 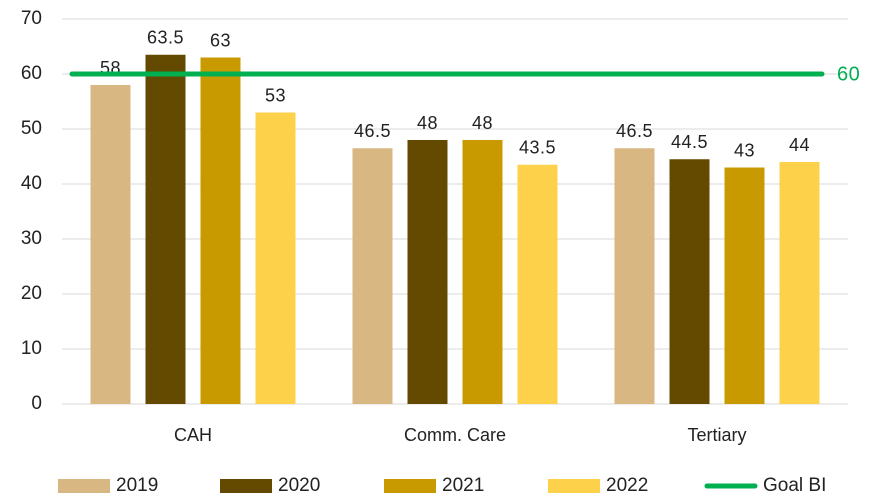 I want to click on data-label: 43.5, so click(x=537, y=148).